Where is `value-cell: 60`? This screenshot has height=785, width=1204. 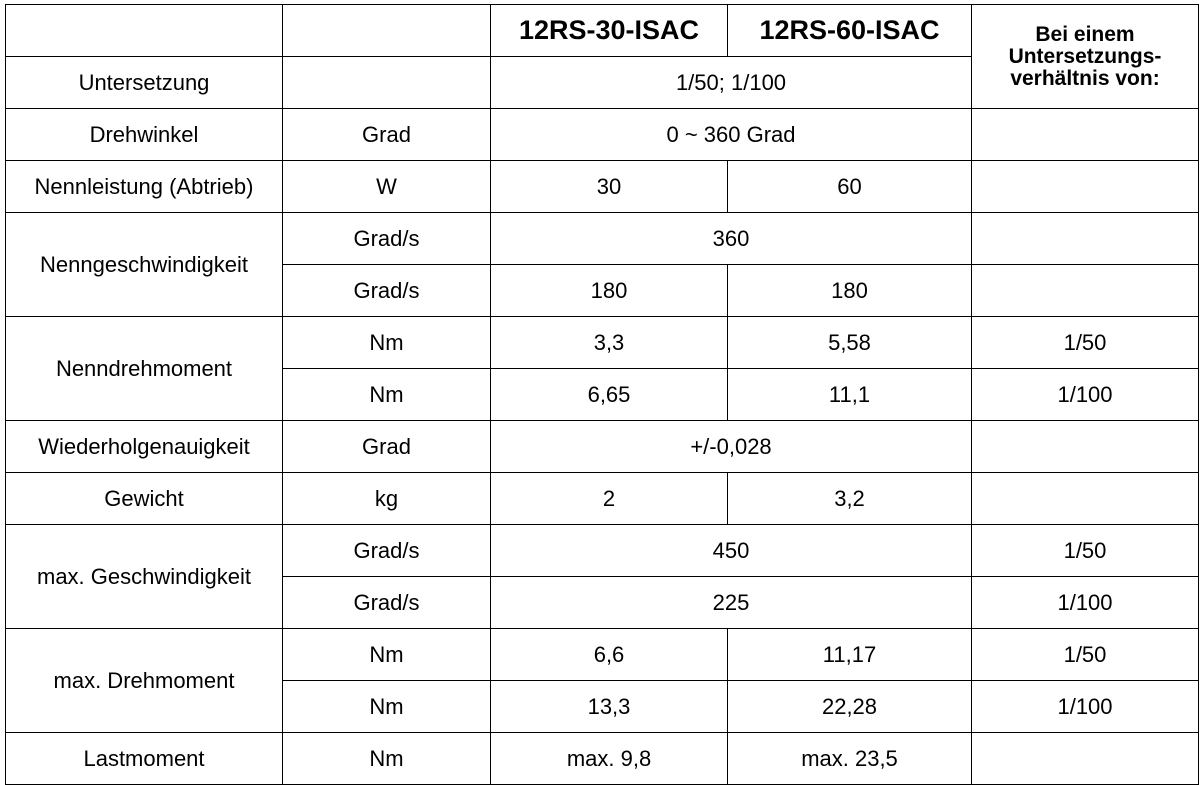 value-cell: 60 is located at coordinates (849, 186).